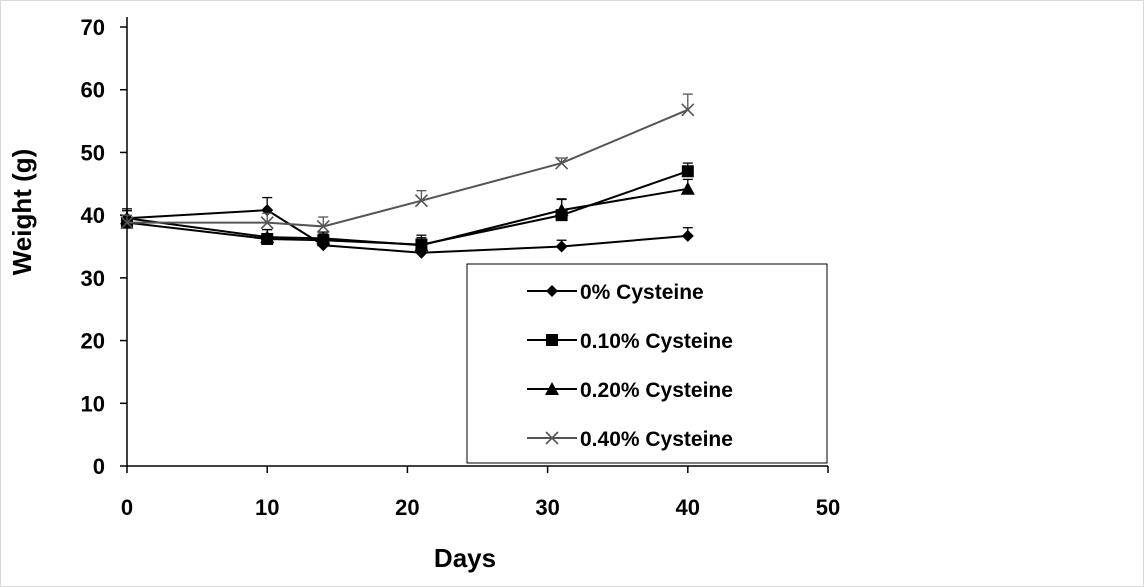 The width and height of the screenshot is (1144, 587). I want to click on y-tick-label: 50, so click(93, 152).